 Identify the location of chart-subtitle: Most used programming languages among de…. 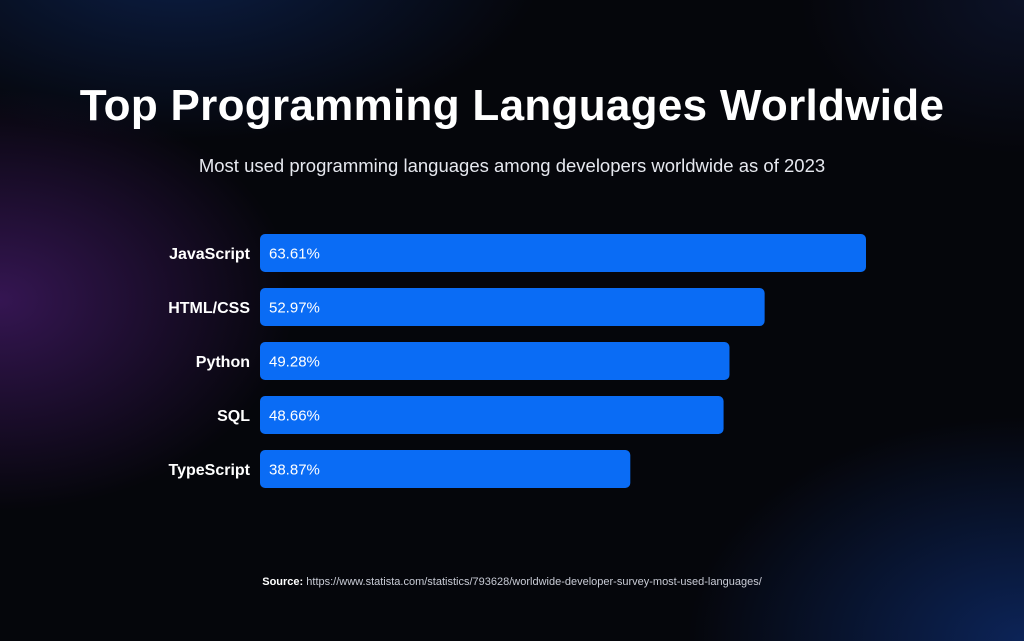
(512, 165).